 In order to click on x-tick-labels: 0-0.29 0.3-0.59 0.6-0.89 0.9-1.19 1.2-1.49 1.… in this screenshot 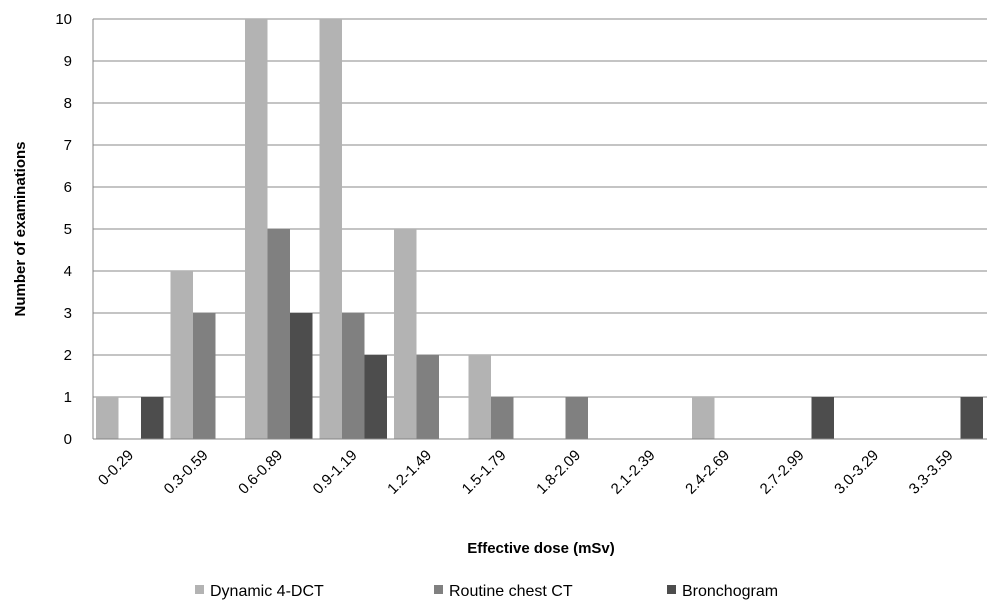, I will do `click(526, 472)`.